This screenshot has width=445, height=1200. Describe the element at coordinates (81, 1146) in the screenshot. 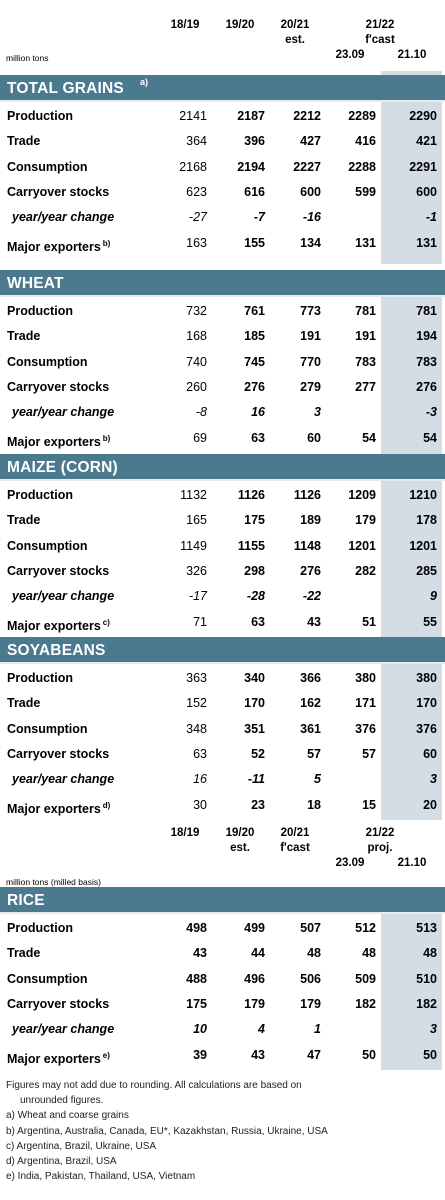

I see `footnote-line: c) Argentina, Brazil, Ukraine, USA` at that location.